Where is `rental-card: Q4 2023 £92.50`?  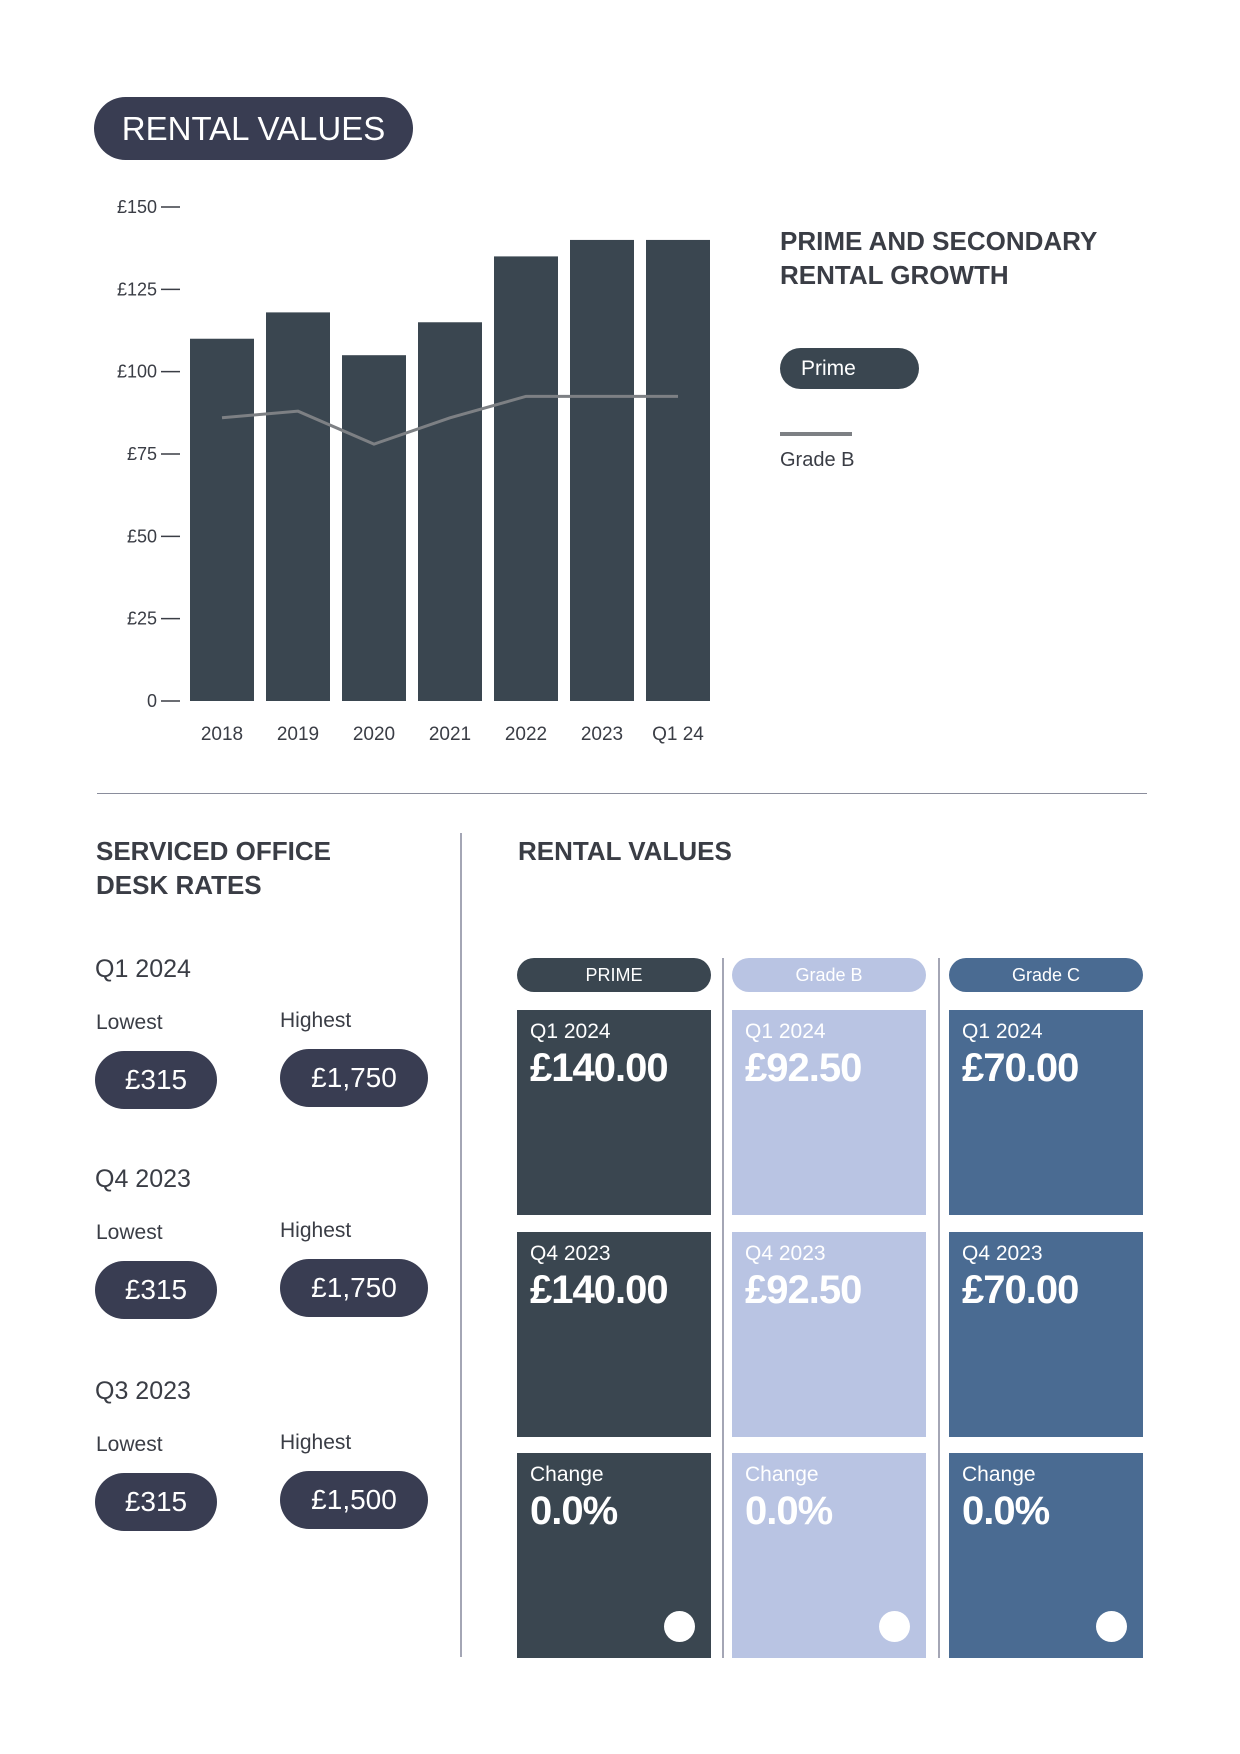 rental-card: Q4 2023 £92.50 is located at coordinates (829, 1334).